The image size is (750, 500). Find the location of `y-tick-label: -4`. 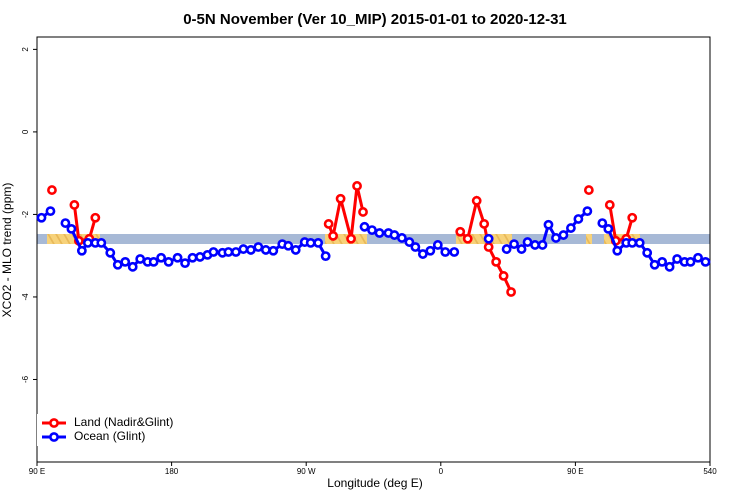

y-tick-label: -4 is located at coordinates (25, 297).